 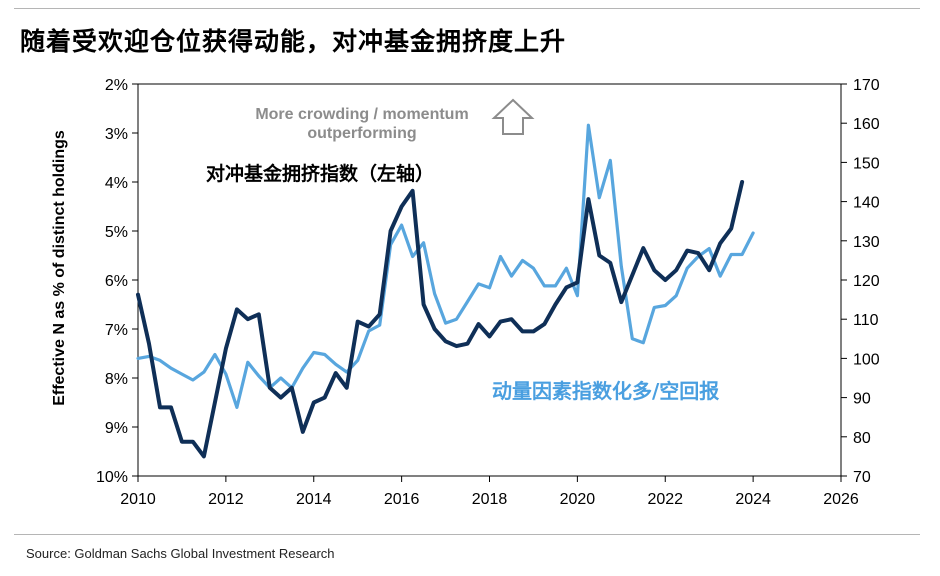 What do you see at coordinates (866, 163) in the screenshot?
I see `y-right-tick-label: 150` at bounding box center [866, 163].